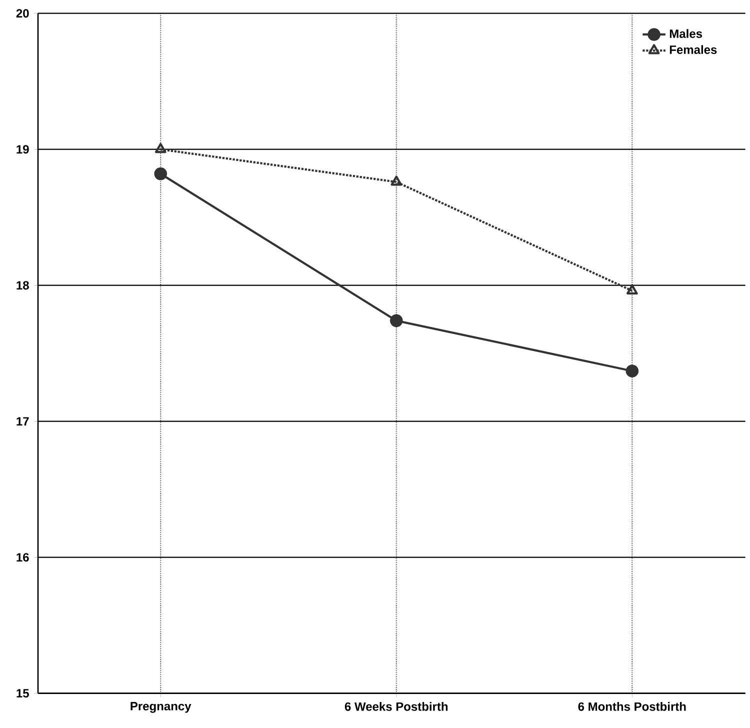  I want to click on legend-label: Males, so click(686, 33).